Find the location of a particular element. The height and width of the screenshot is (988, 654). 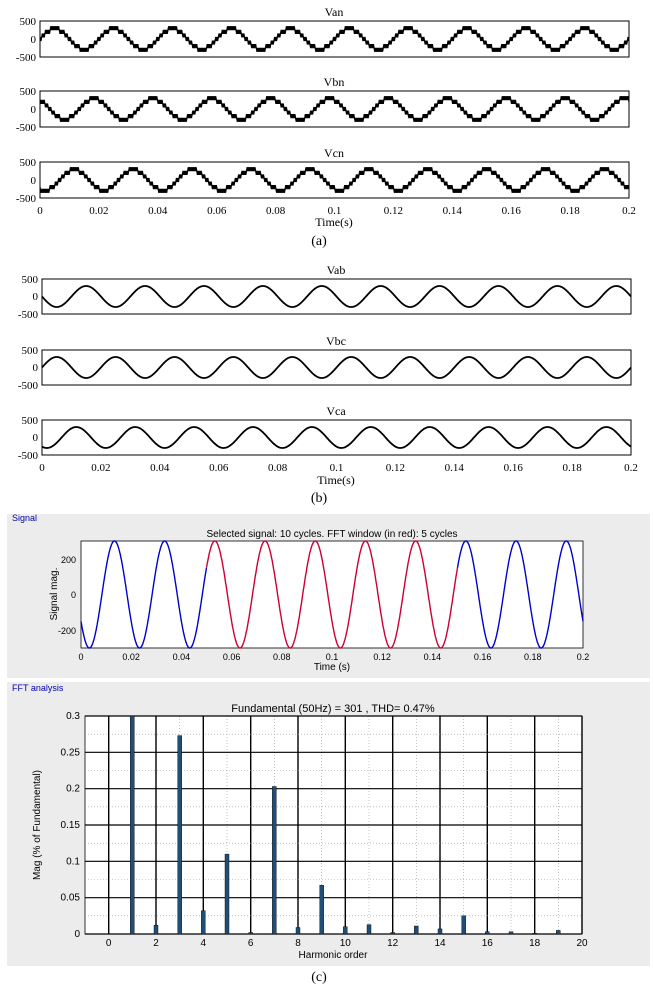

plot-title: Fundamental (50Hz) = 301 , THD= 0.47% is located at coordinates (333, 709).